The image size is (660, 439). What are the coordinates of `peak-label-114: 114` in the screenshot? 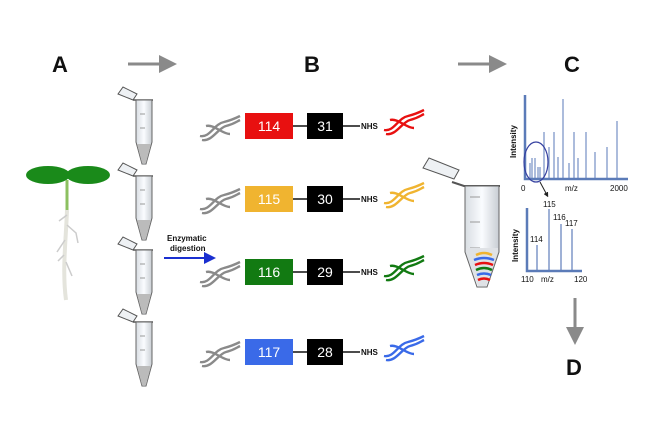 It's located at (536, 239).